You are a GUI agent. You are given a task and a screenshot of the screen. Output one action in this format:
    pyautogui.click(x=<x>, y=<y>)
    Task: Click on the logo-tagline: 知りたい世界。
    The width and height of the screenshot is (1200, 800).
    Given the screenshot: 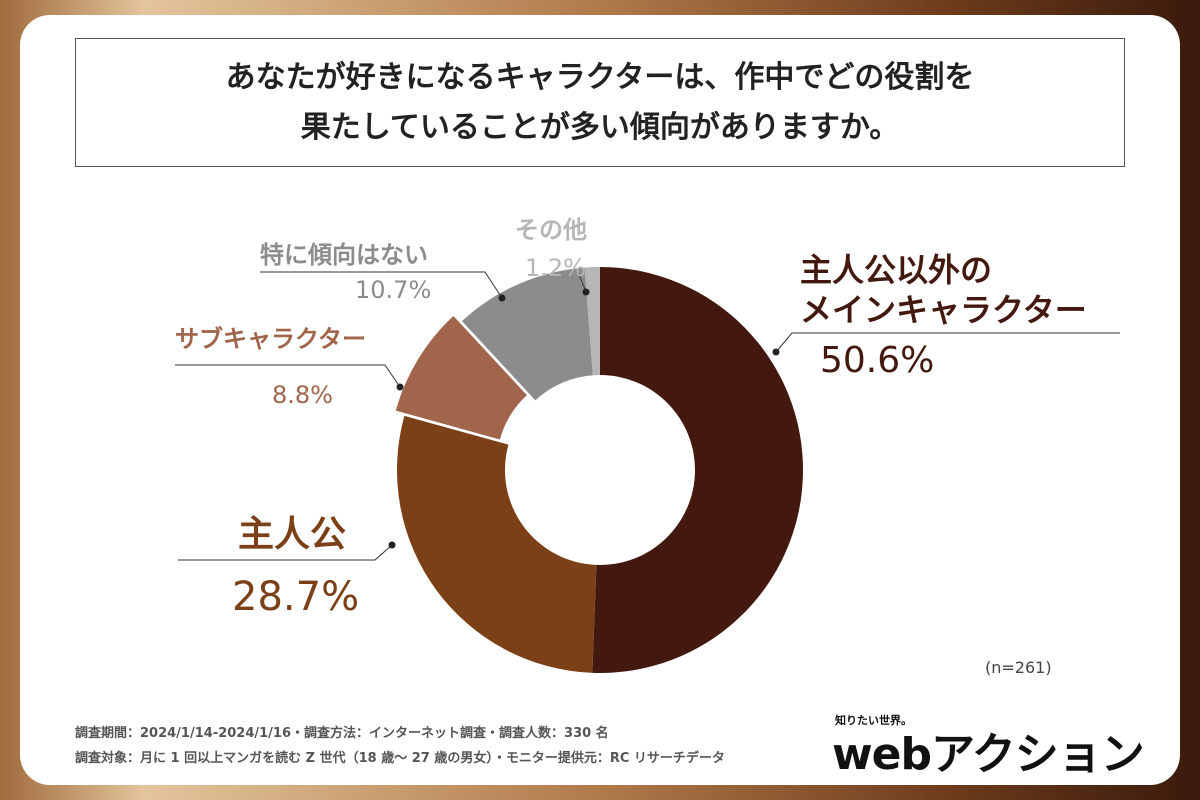 What is the action you would take?
    pyautogui.click(x=873, y=720)
    